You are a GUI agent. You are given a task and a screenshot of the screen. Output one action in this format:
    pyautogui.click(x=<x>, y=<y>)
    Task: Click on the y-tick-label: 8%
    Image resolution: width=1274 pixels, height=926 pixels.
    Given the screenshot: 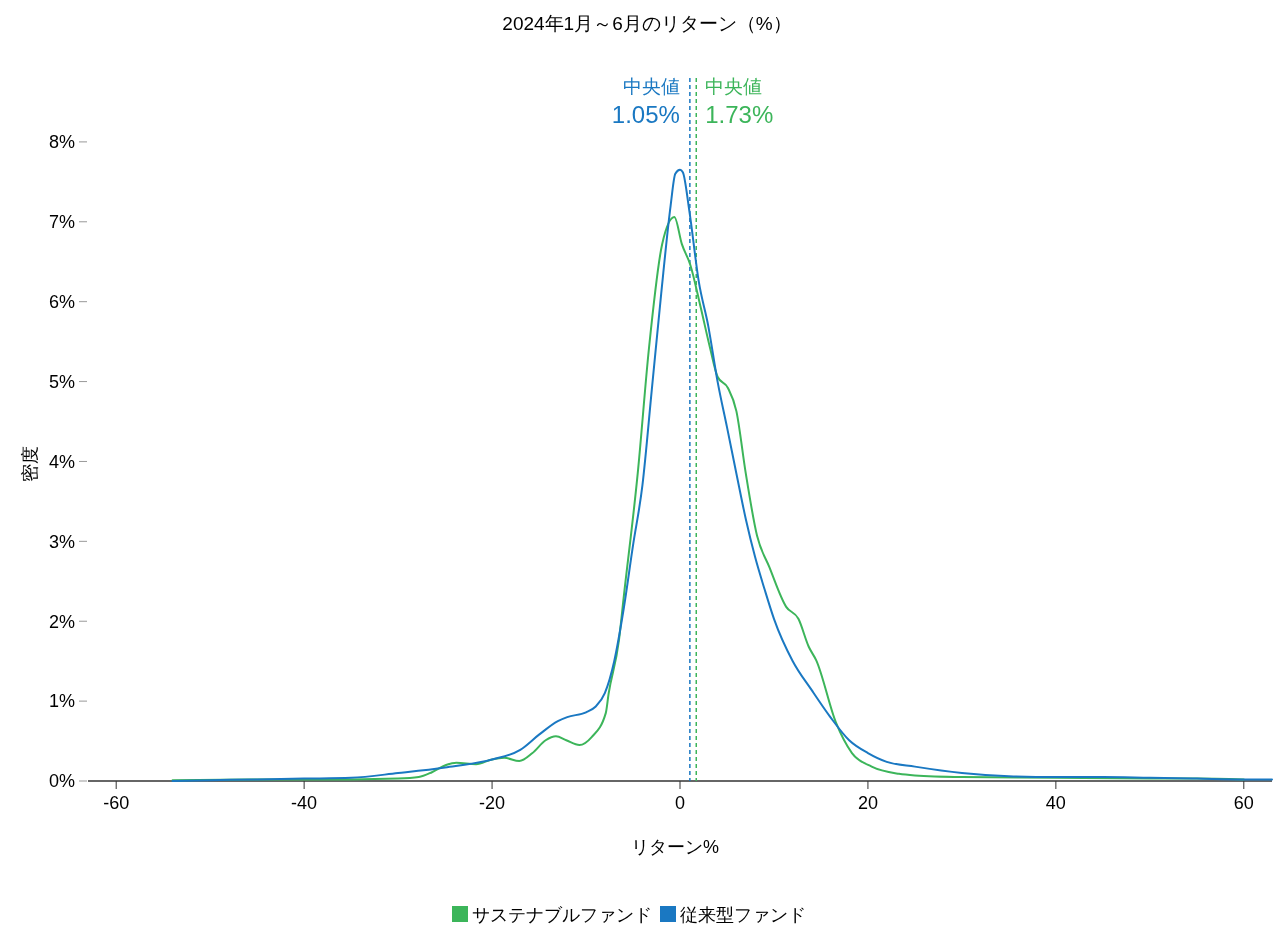 What is the action you would take?
    pyautogui.click(x=61, y=142)
    